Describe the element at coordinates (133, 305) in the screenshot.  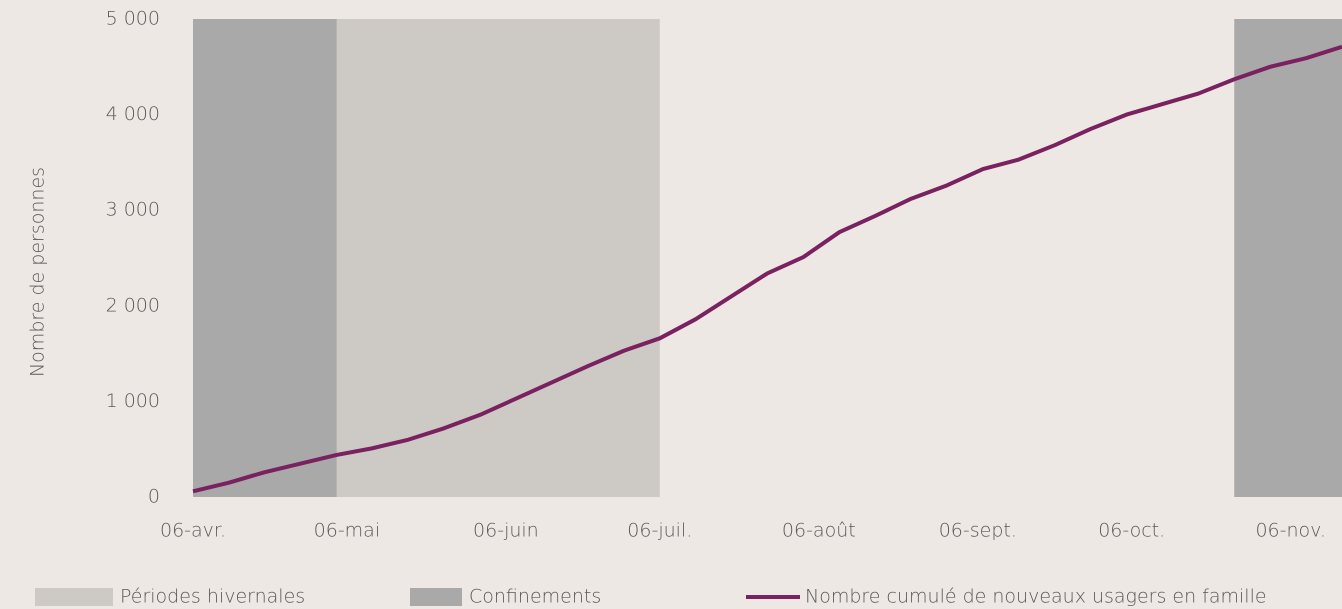
I see `y-tick-label: 2 000` at that location.